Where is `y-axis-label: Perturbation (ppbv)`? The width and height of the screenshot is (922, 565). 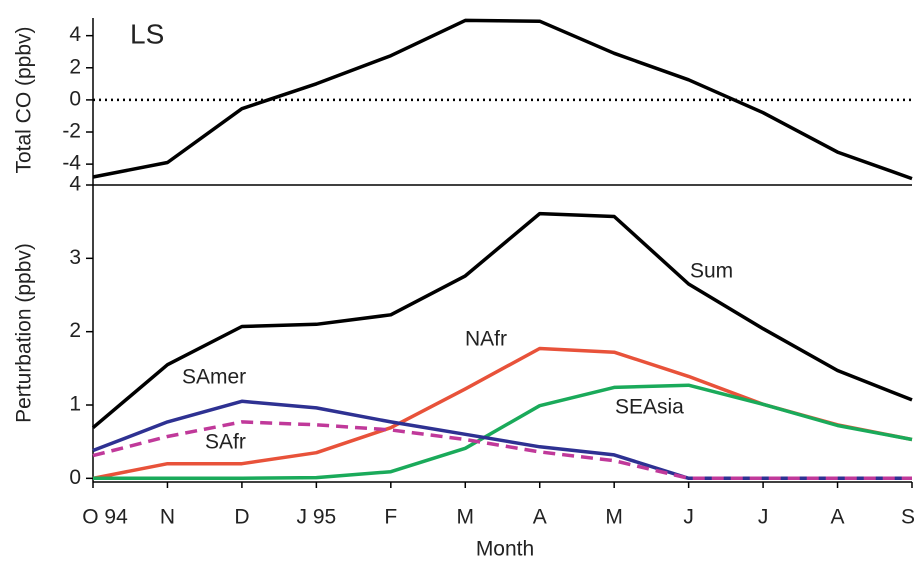 y-axis-label: Perturbation (ppbv) is located at coordinates (24, 333).